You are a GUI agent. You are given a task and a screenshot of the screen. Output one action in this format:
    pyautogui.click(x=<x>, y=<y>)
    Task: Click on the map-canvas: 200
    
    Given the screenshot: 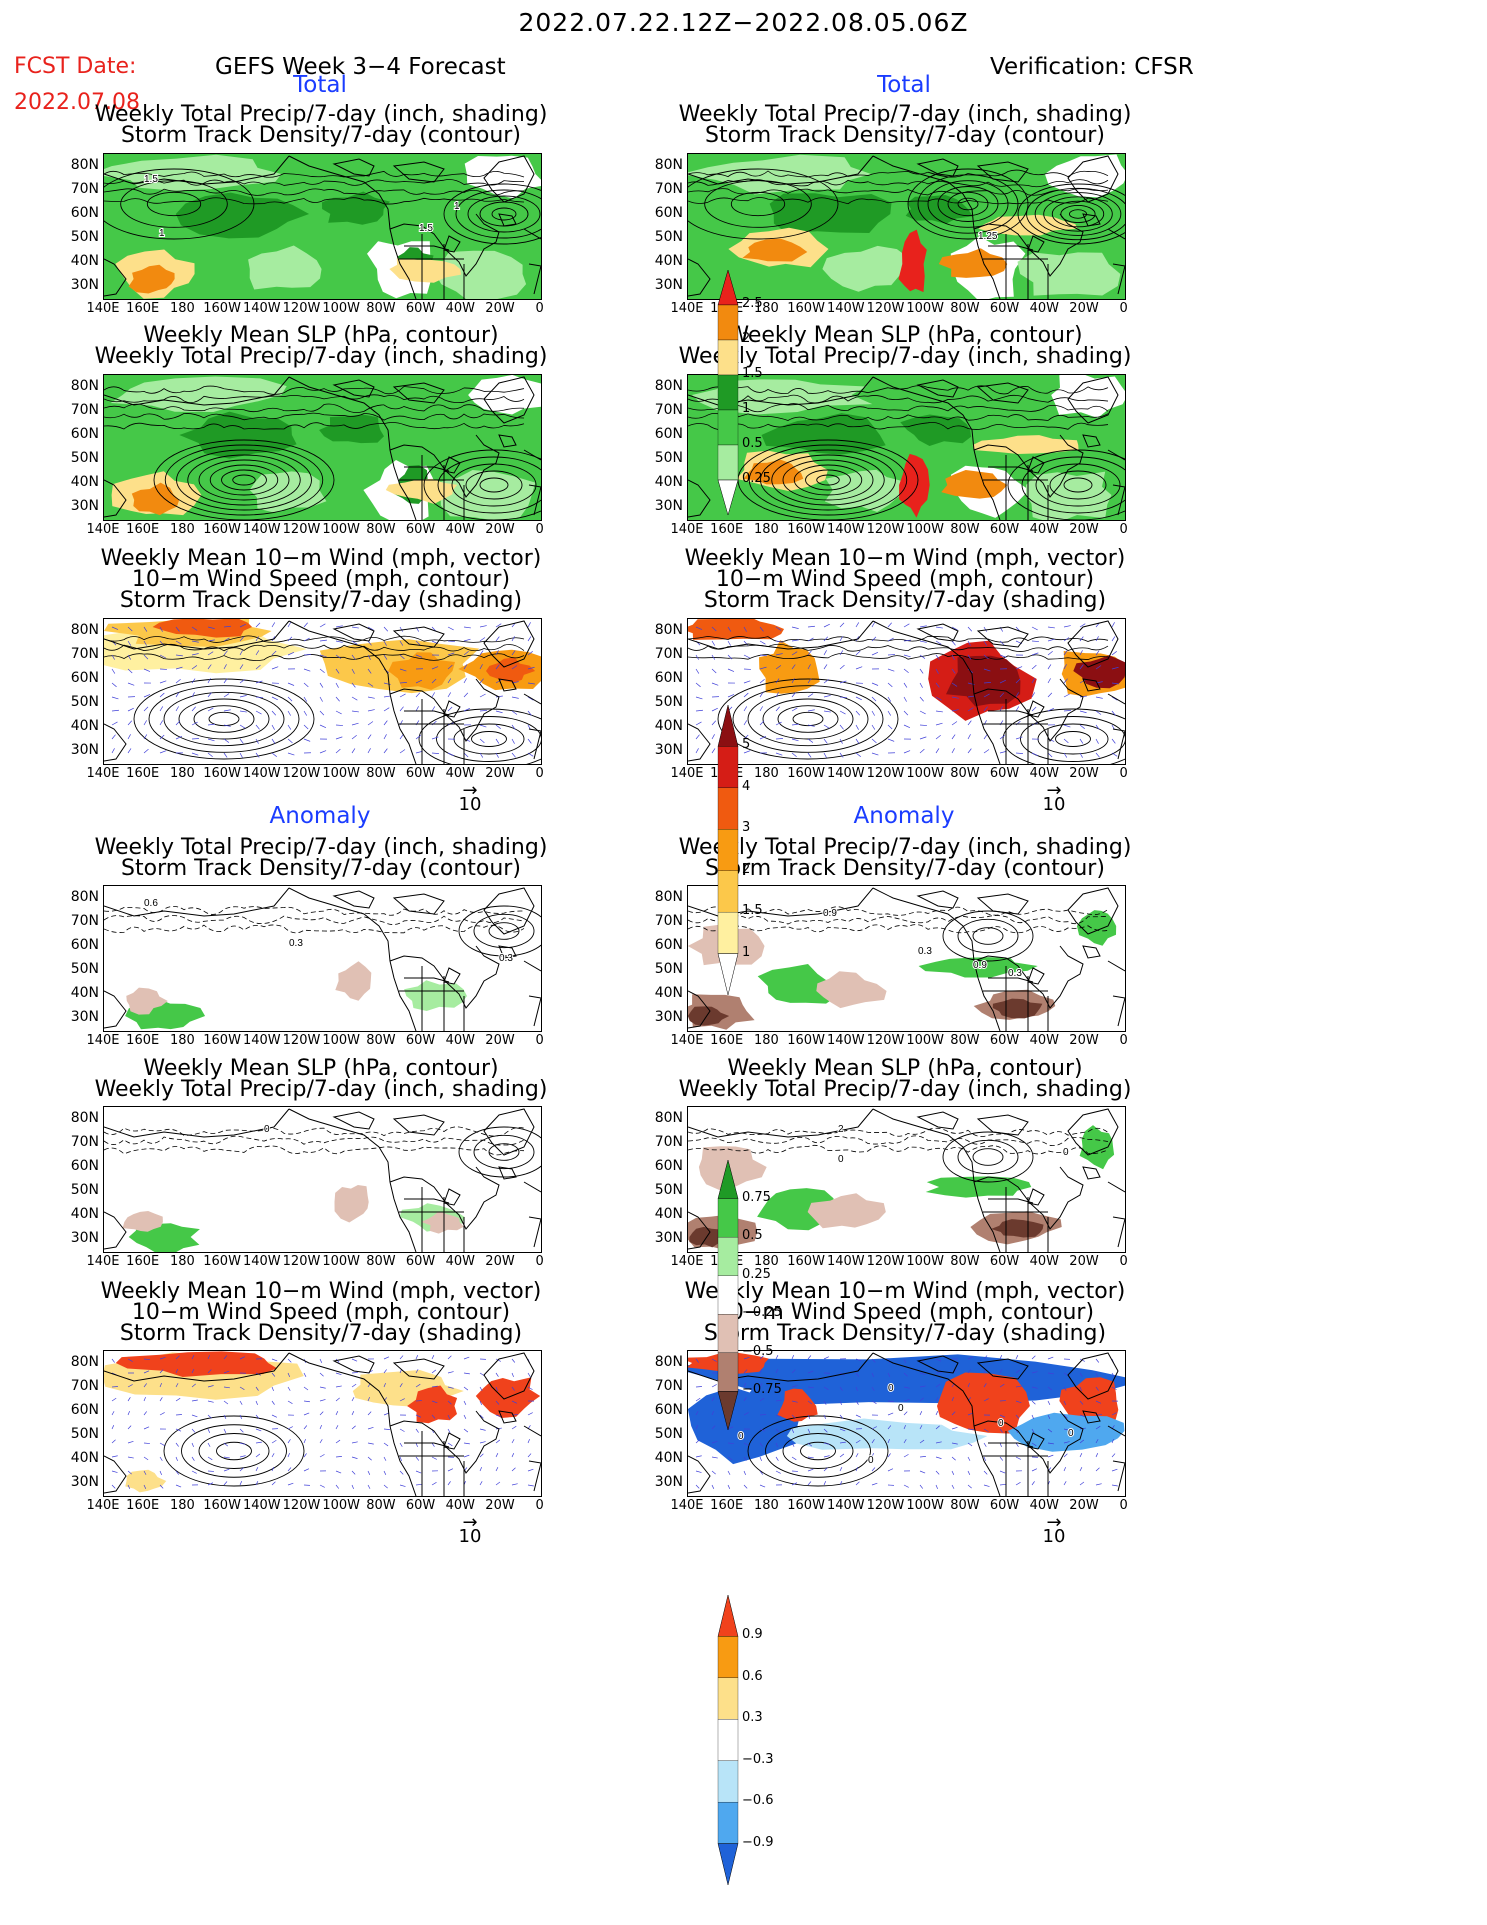 What is the action you would take?
    pyautogui.click(x=906, y=1179)
    